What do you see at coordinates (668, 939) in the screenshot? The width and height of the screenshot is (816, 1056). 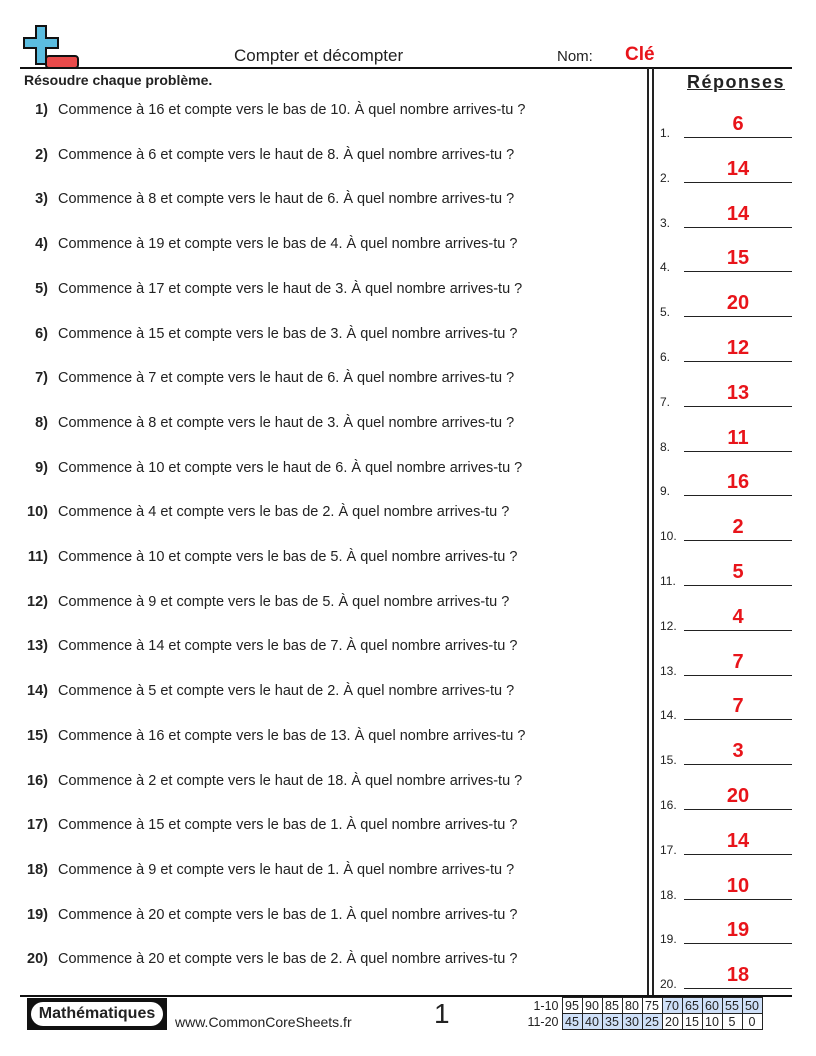 I see `answer-number: 19.` at bounding box center [668, 939].